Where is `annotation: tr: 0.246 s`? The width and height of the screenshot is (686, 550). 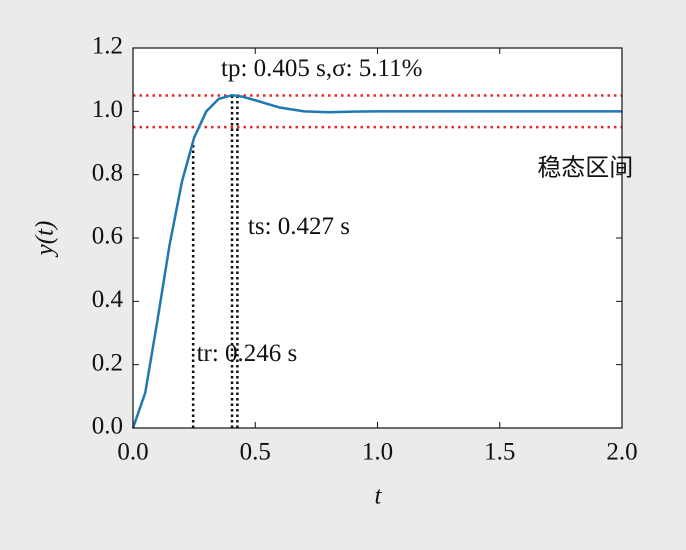
annotation: tr: 0.246 s is located at coordinates (247, 353).